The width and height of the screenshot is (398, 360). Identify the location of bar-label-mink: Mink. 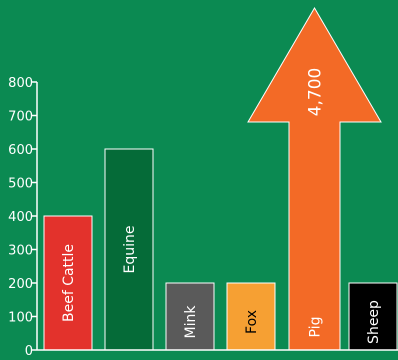
(191, 322).